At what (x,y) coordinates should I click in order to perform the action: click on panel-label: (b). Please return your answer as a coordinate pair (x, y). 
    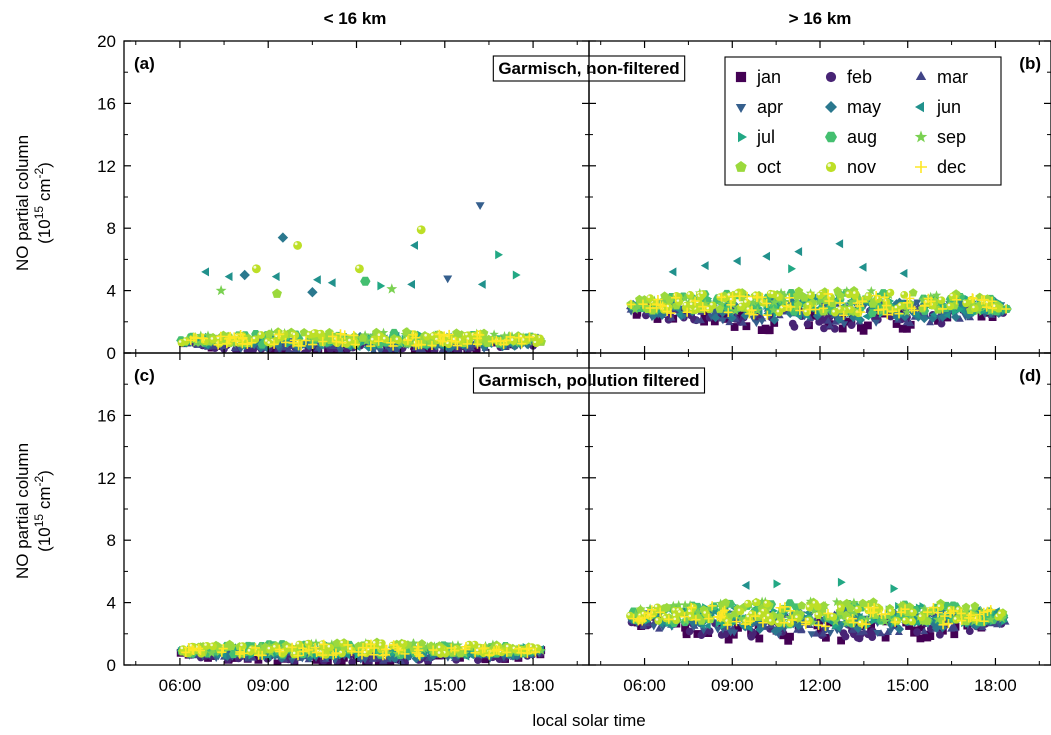
    Looking at the image, I should click on (1030, 63).